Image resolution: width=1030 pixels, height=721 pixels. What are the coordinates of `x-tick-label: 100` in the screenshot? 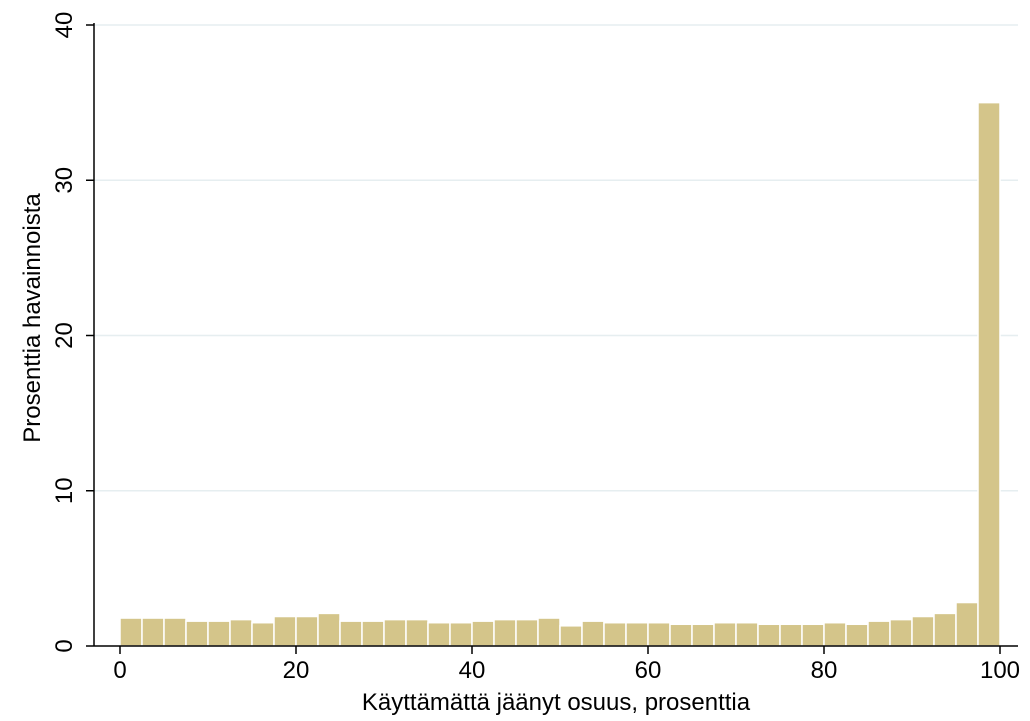 It's located at (1000, 670).